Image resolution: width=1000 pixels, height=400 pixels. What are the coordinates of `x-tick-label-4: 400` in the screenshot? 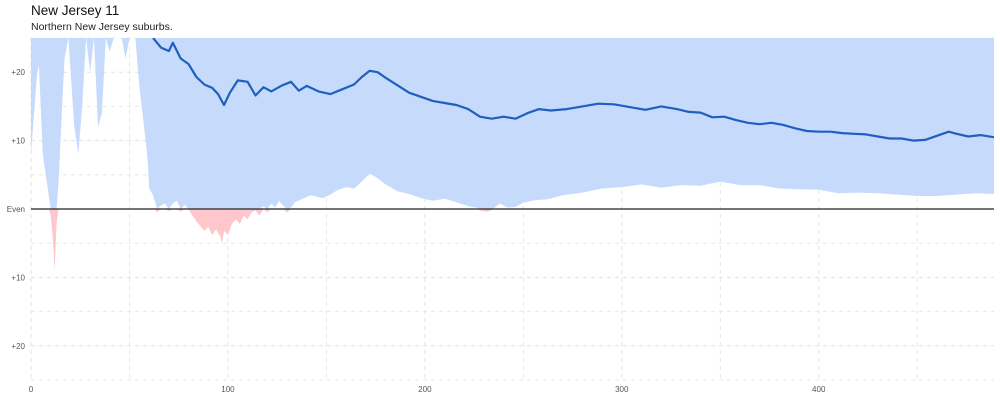 It's located at (819, 389).